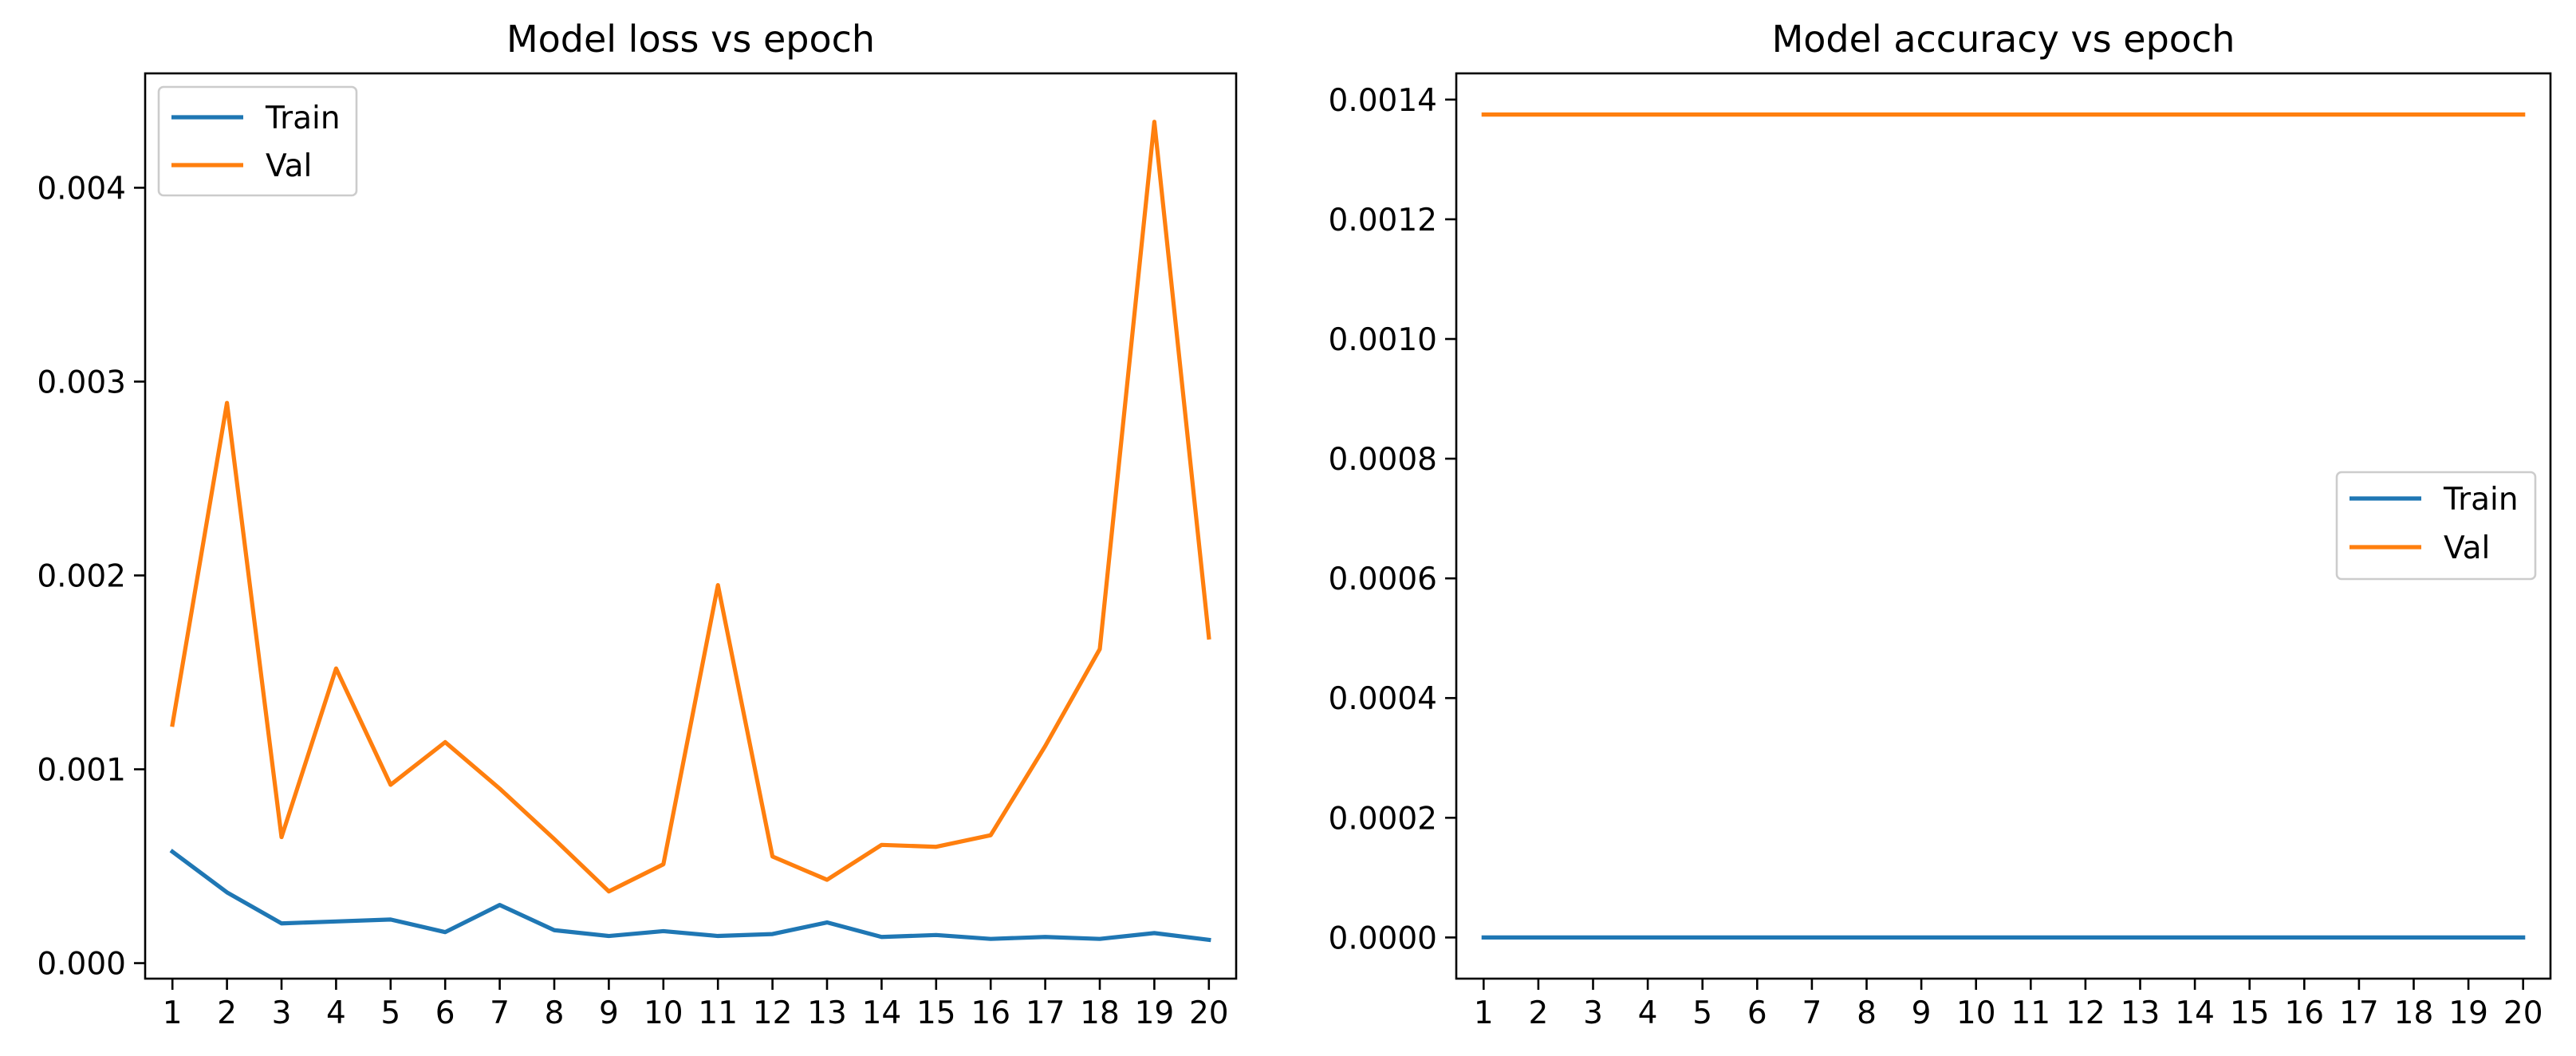  I want to click on accuracy-chart-legend: Train Val, so click(2436, 526).